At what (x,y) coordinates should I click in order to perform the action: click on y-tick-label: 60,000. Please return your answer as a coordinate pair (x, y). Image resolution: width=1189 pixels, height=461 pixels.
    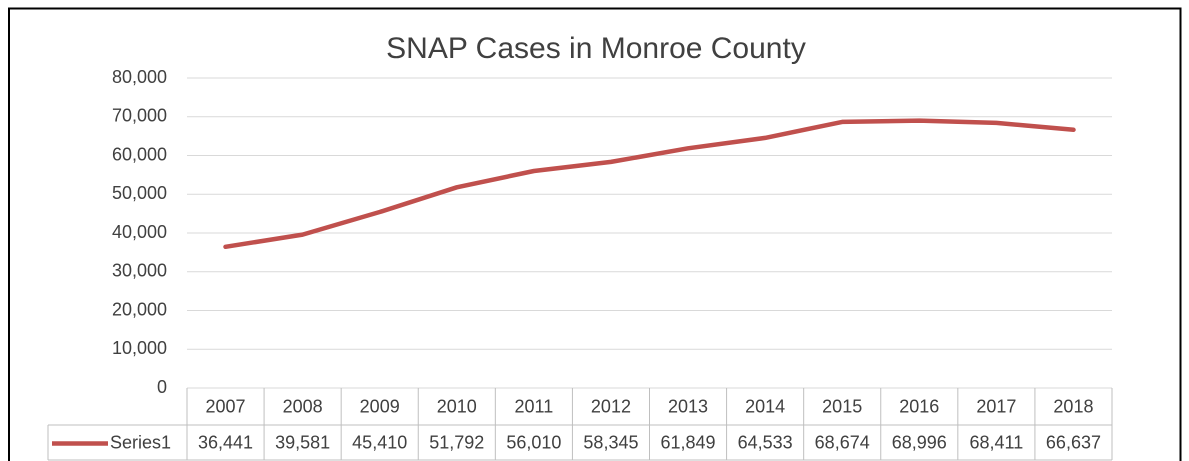
    Looking at the image, I should click on (139, 154).